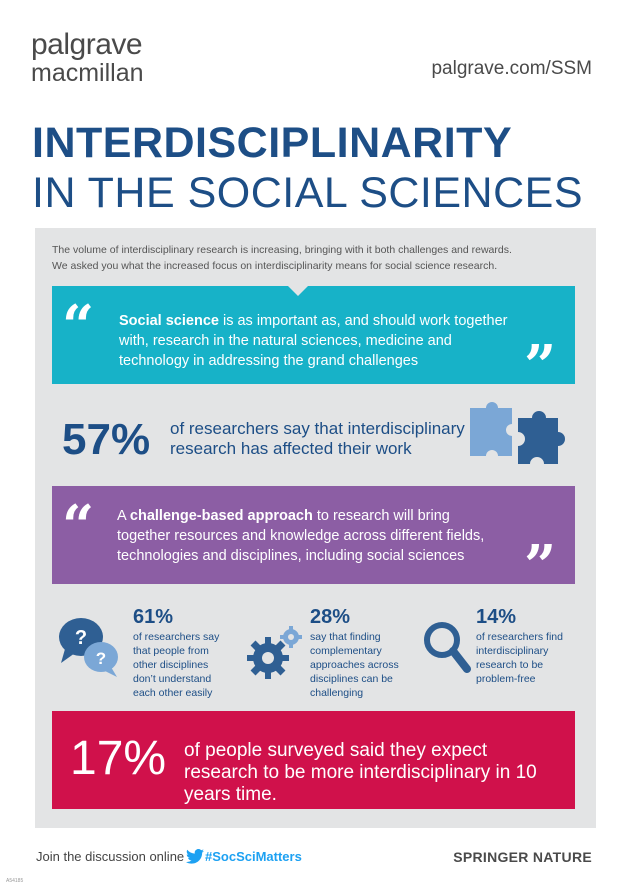 The height and width of the screenshot is (892, 630). What do you see at coordinates (253, 856) in the screenshot?
I see `hashtag-link: #SocSciMatters` at bounding box center [253, 856].